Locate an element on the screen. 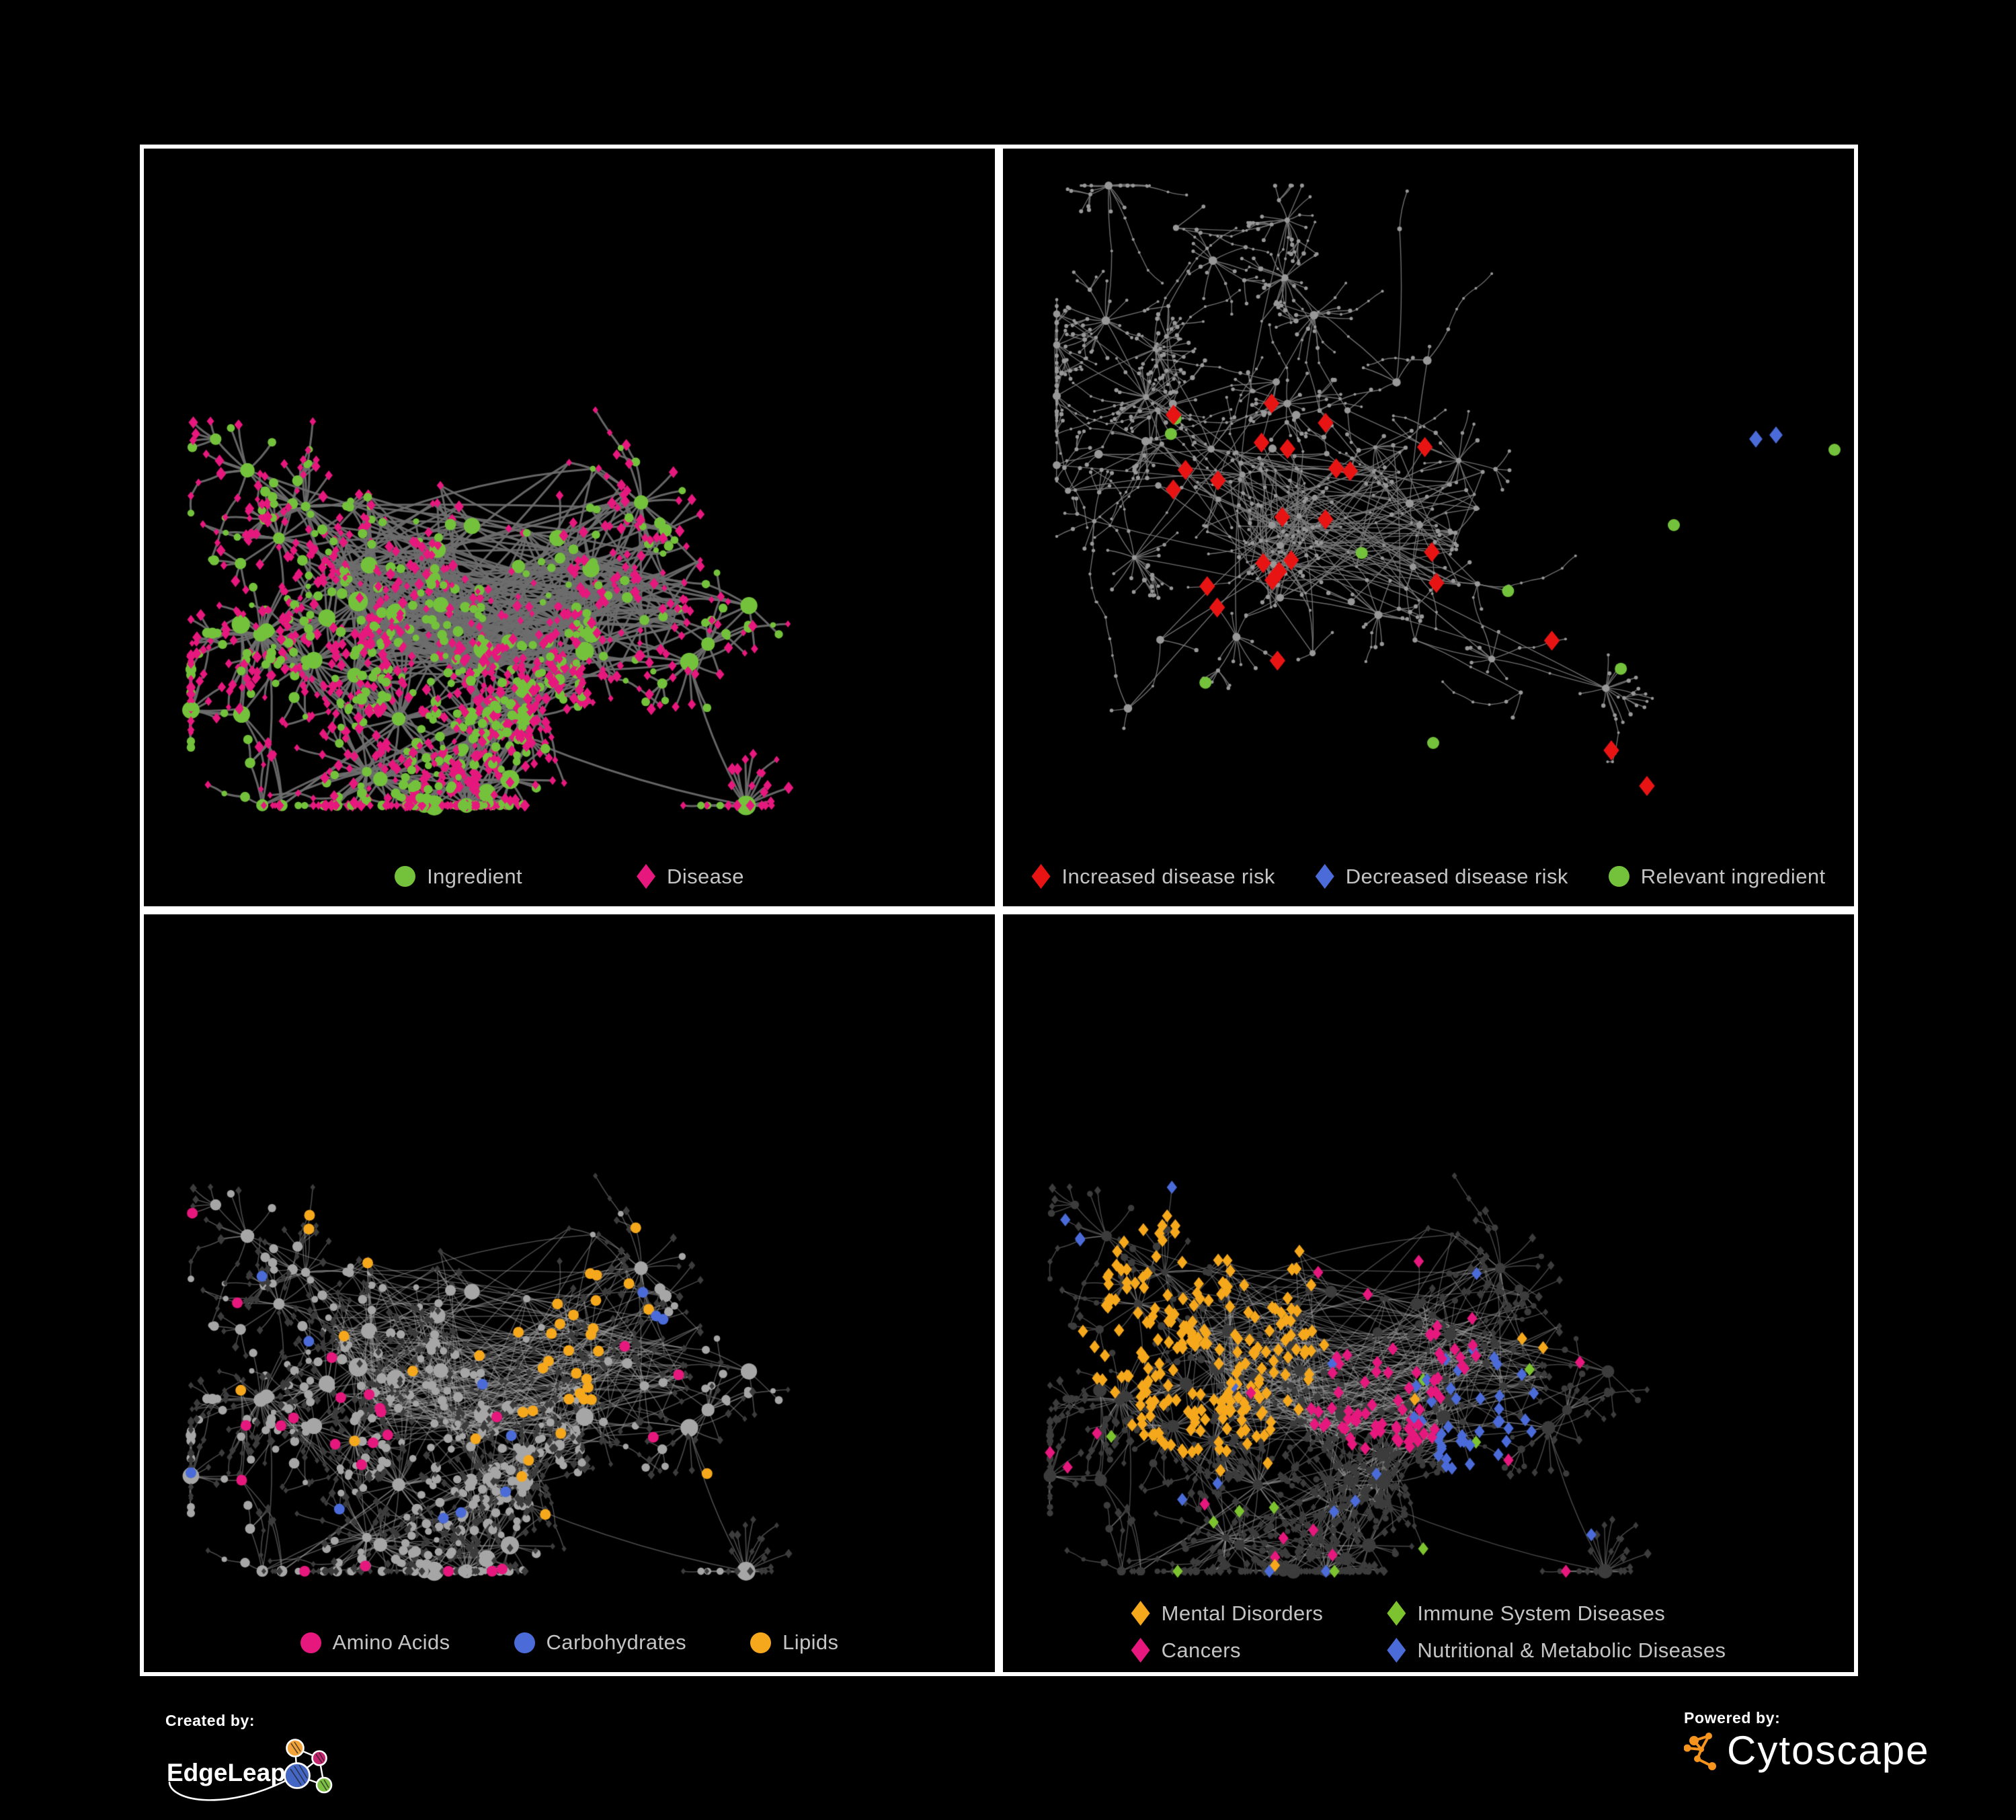  legend-ingredient-disease: Ingredient Disease is located at coordinates (569, 876).